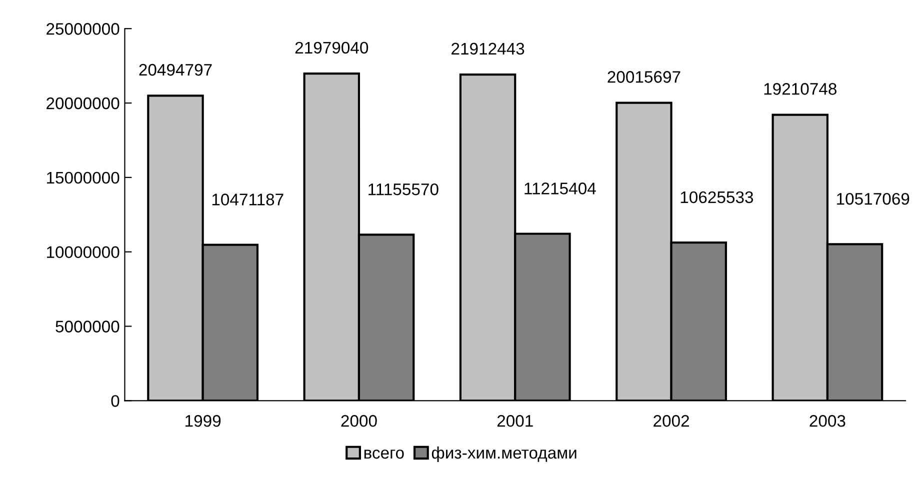 The image size is (924, 477). Describe the element at coordinates (359, 421) in the screenshot. I see `x-tick-label: 2000` at that location.